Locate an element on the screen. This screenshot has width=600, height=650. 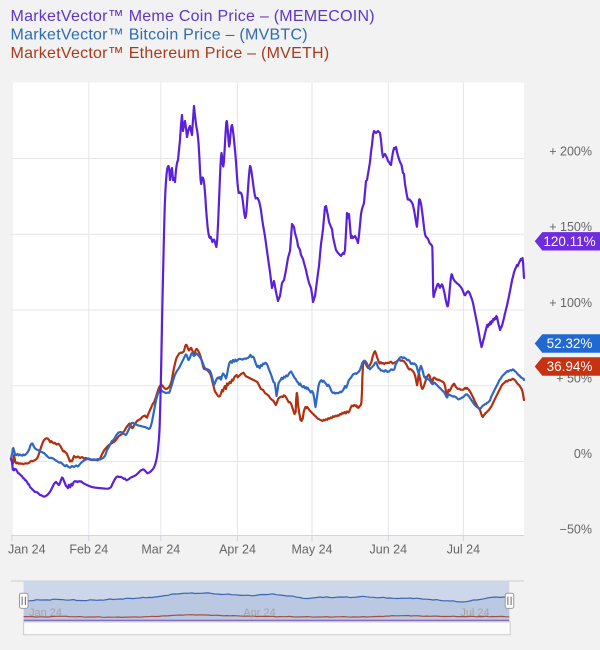
svg-text: 120.11% is located at coordinates (569, 241).